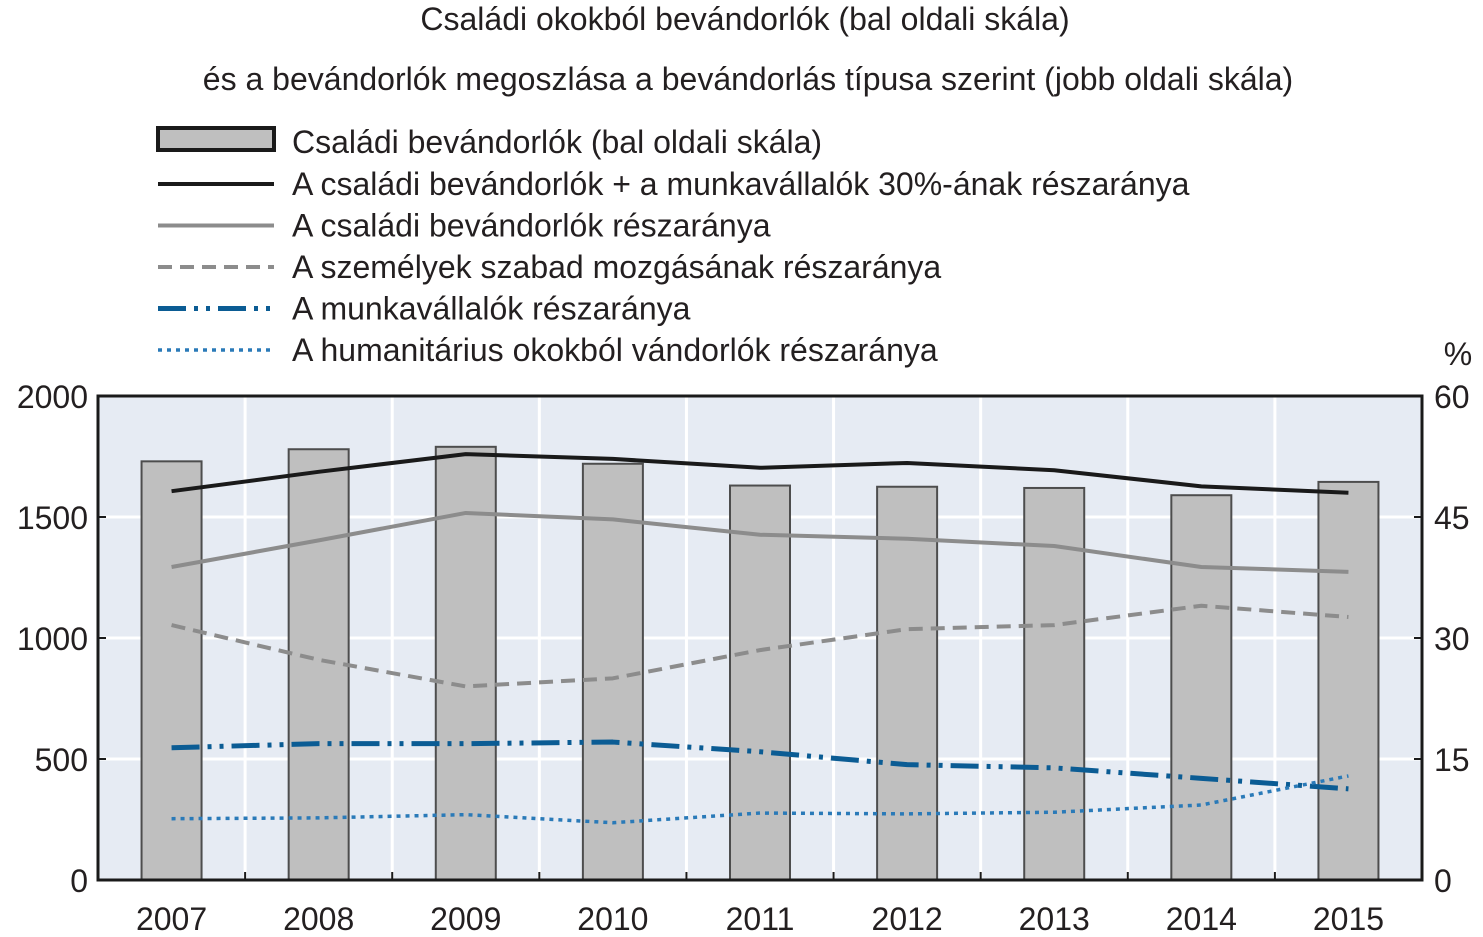 Image resolution: width=1483 pixels, height=937 pixels. What do you see at coordinates (171, 670) in the screenshot?
I see `bar-2007` at bounding box center [171, 670].